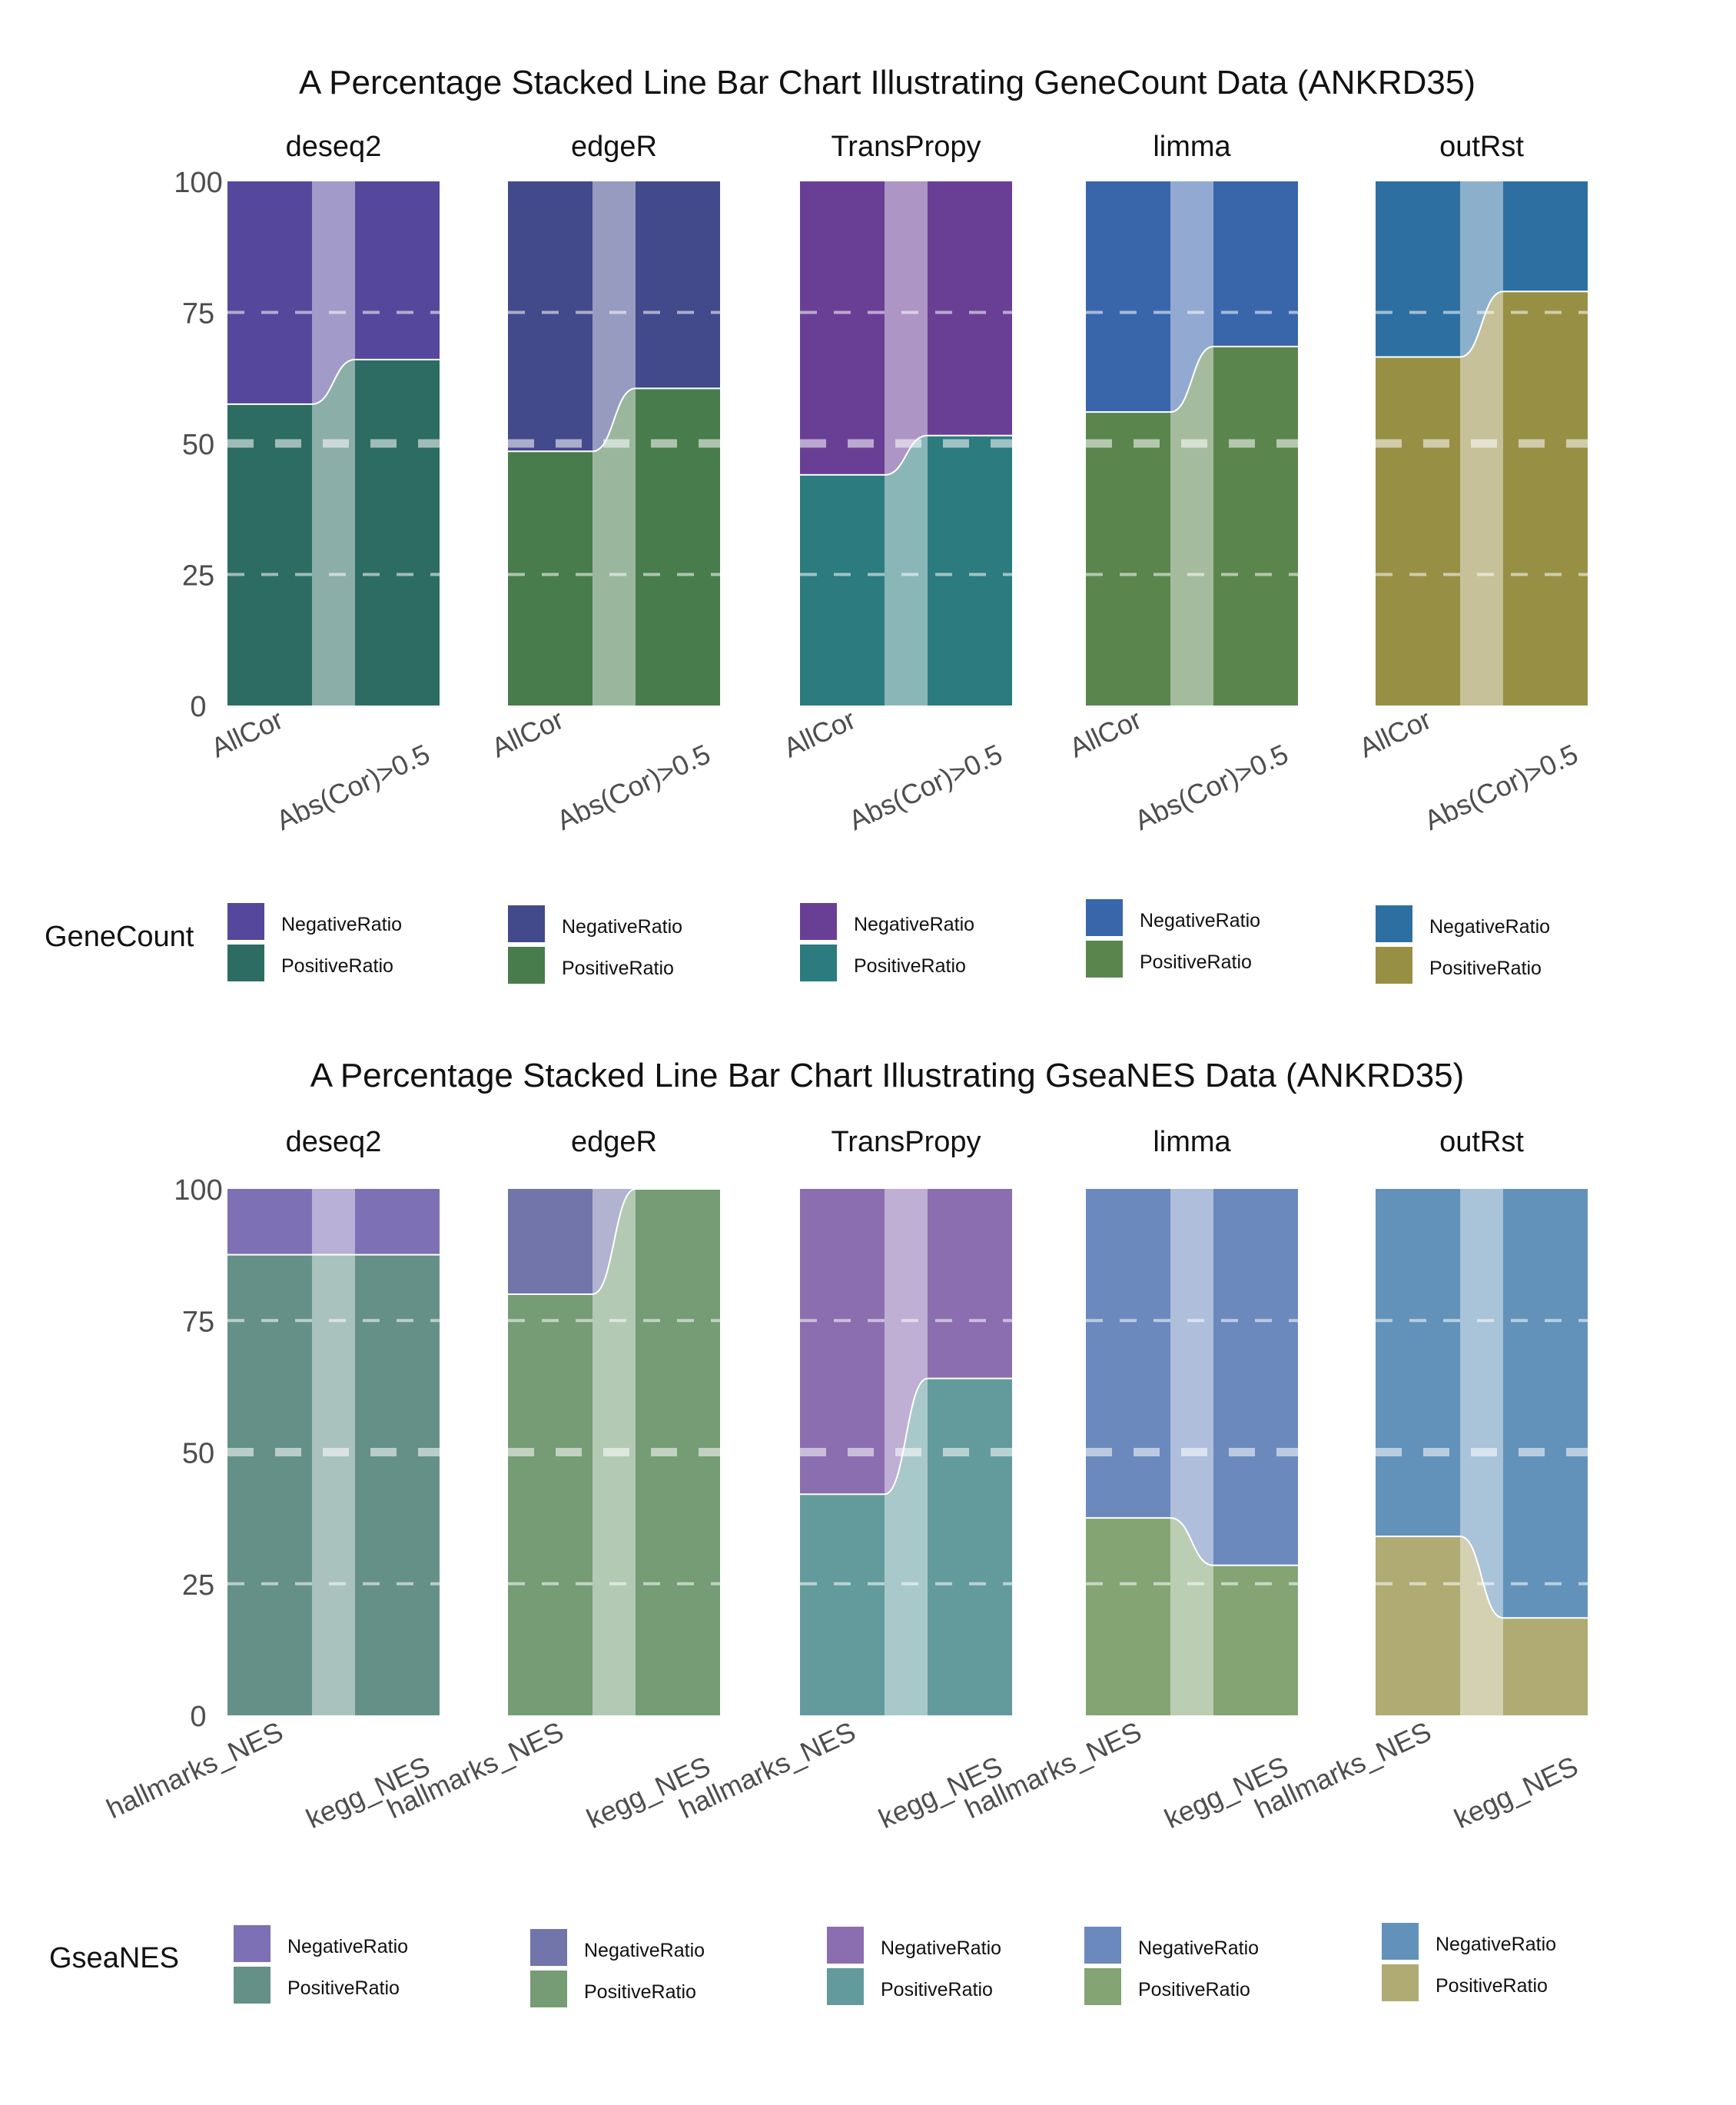 The image size is (1736, 2105). Describe the element at coordinates (617, 1968) in the screenshot. I see `legend-edger: NegativeRatio PositiveRatio` at that location.